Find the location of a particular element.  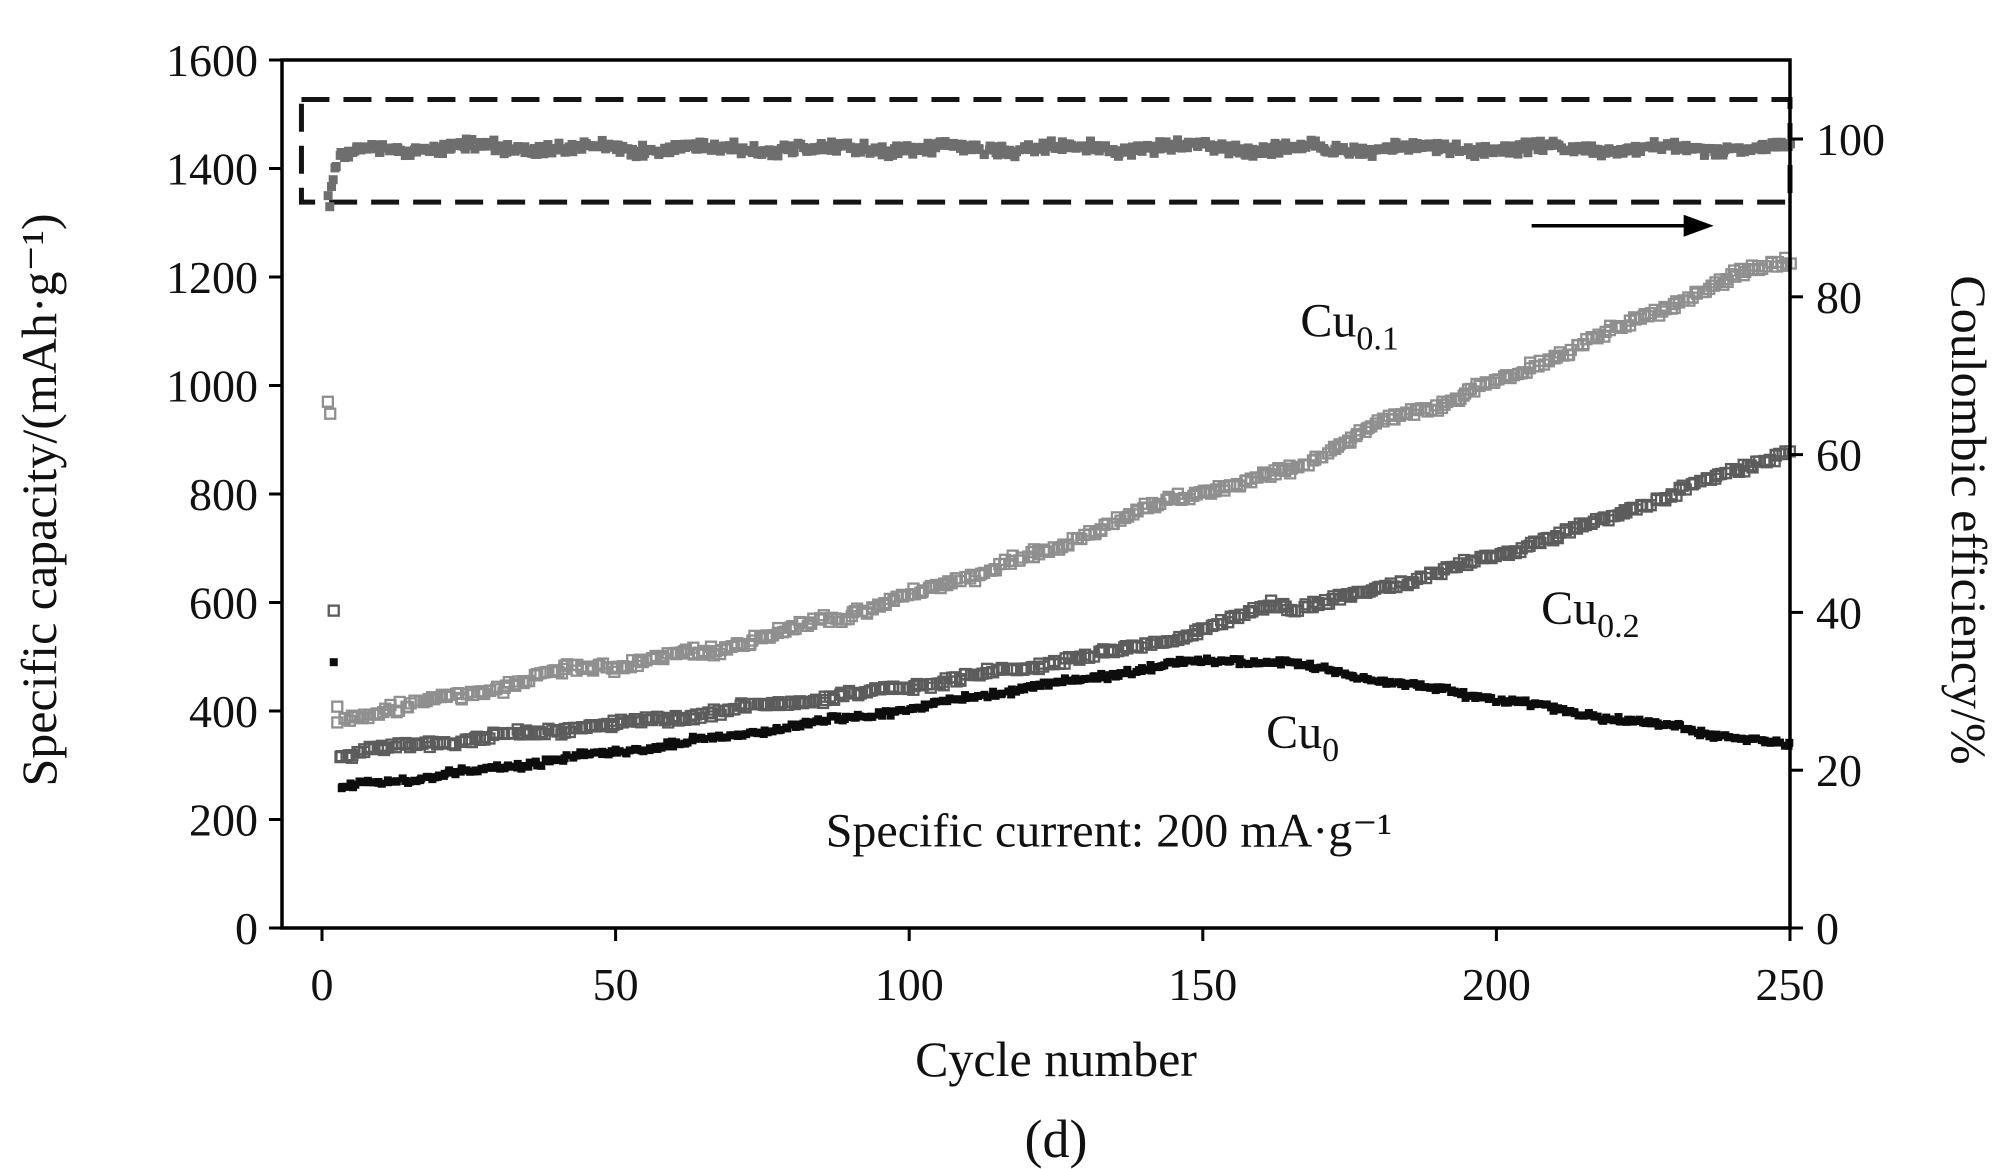

left-y-tick-label: 1200 is located at coordinates (212, 277).